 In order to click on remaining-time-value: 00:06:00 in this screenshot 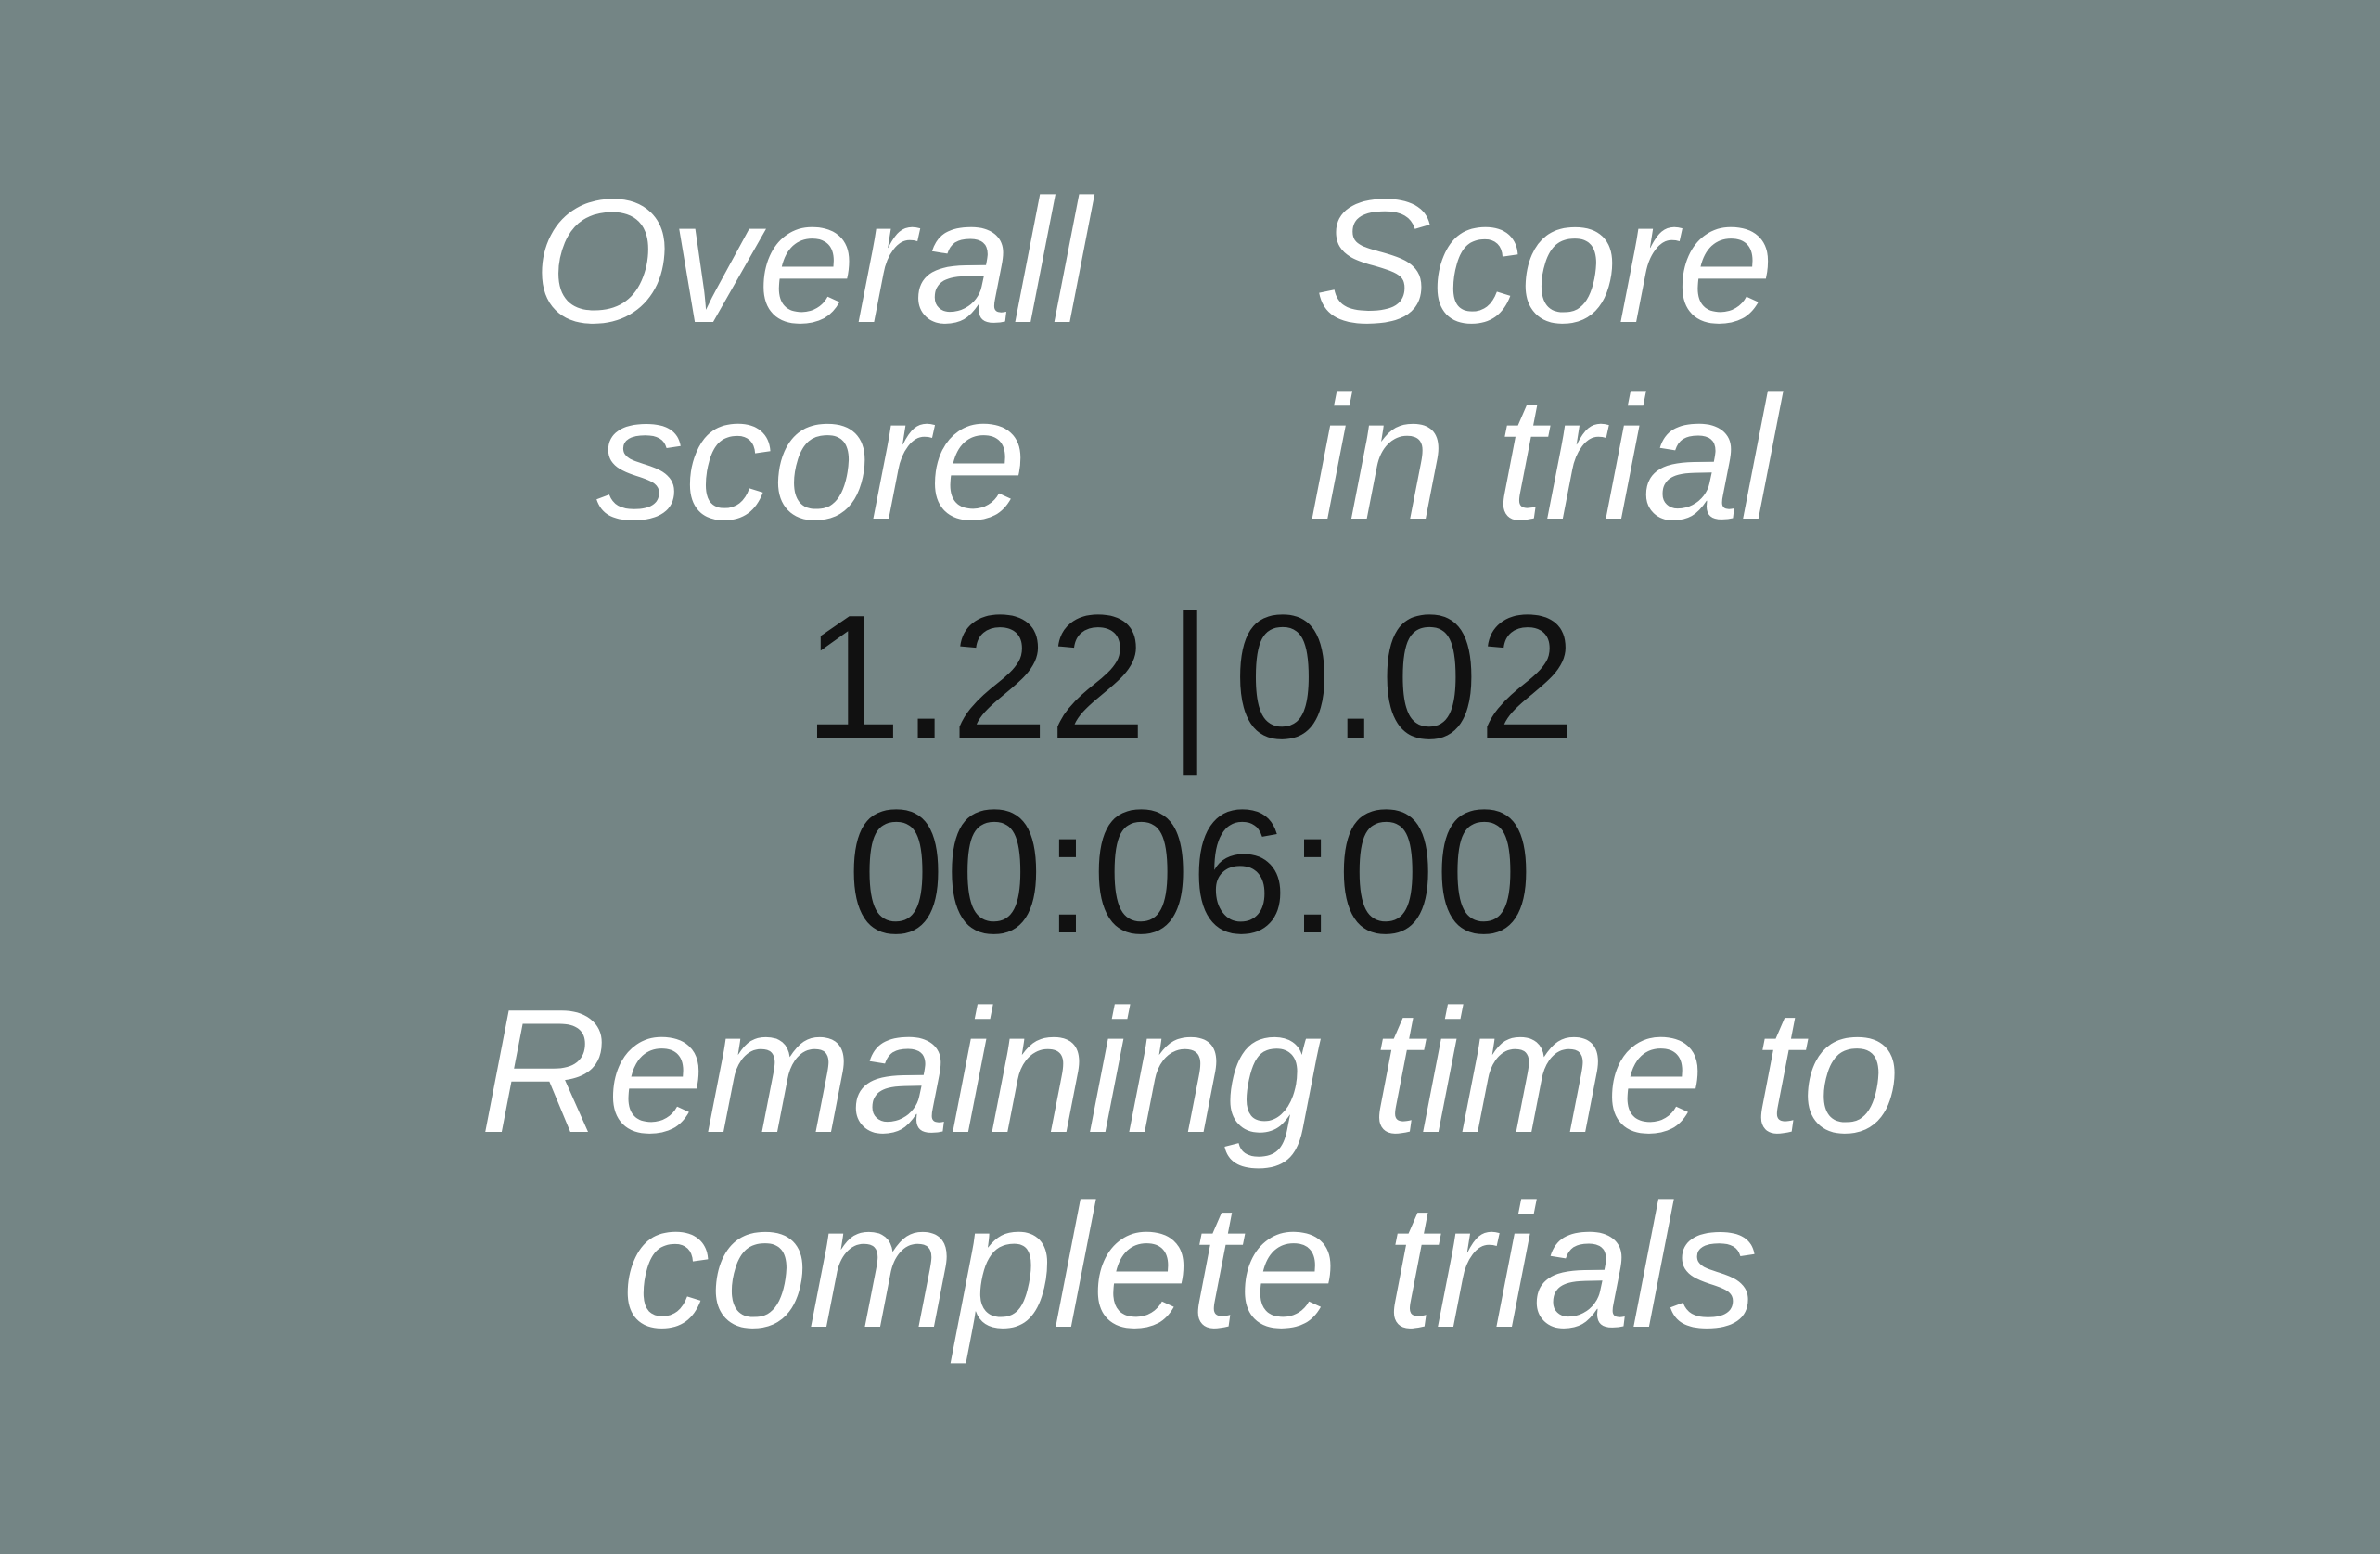, I will do `click(1190, 872)`.